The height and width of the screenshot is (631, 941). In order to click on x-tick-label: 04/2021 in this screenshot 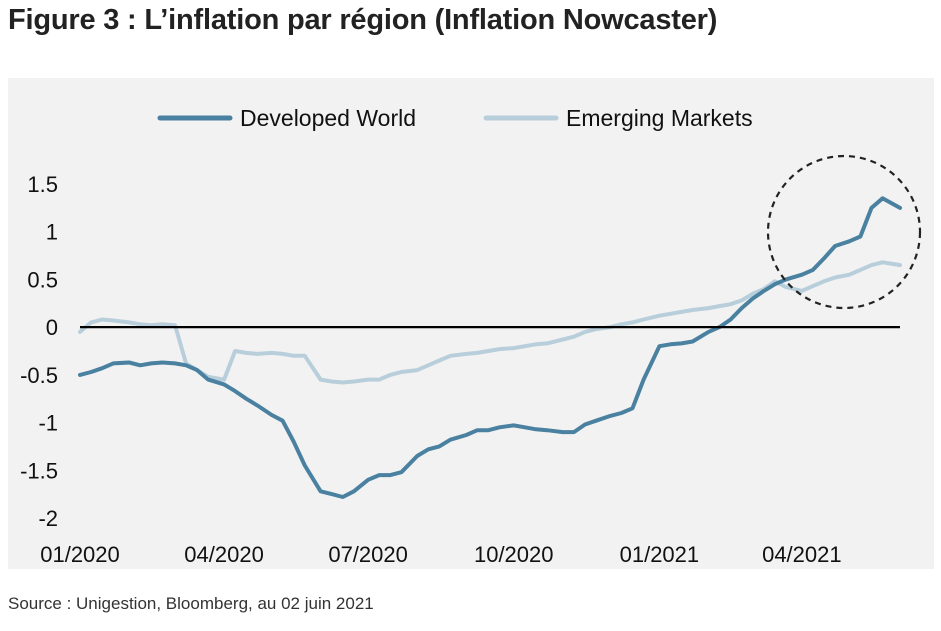, I will do `click(802, 554)`.